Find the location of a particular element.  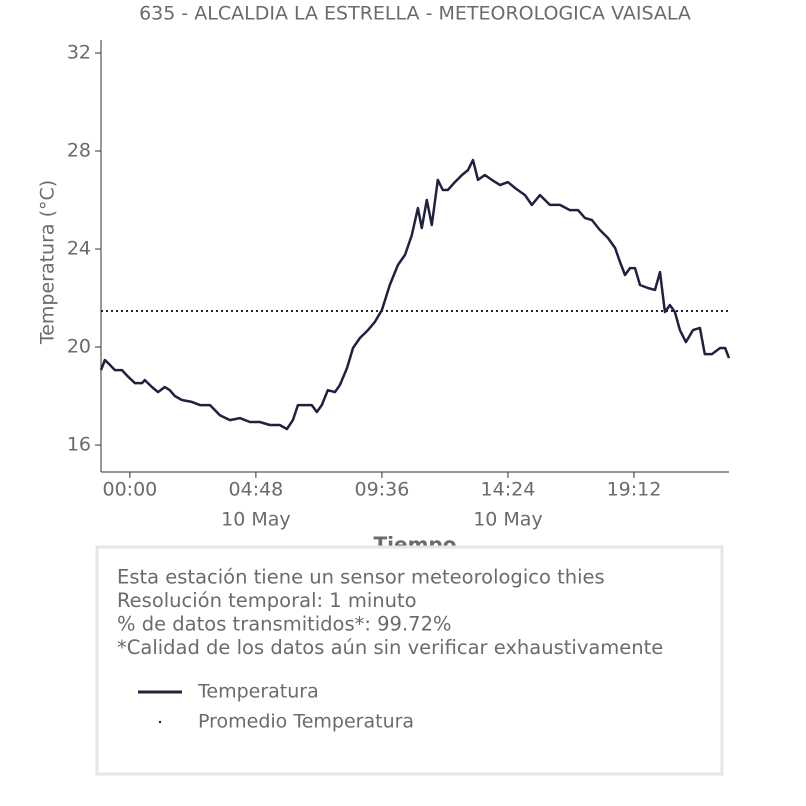

info-line: Resolución temporal: 1 minuto is located at coordinates (267, 600).